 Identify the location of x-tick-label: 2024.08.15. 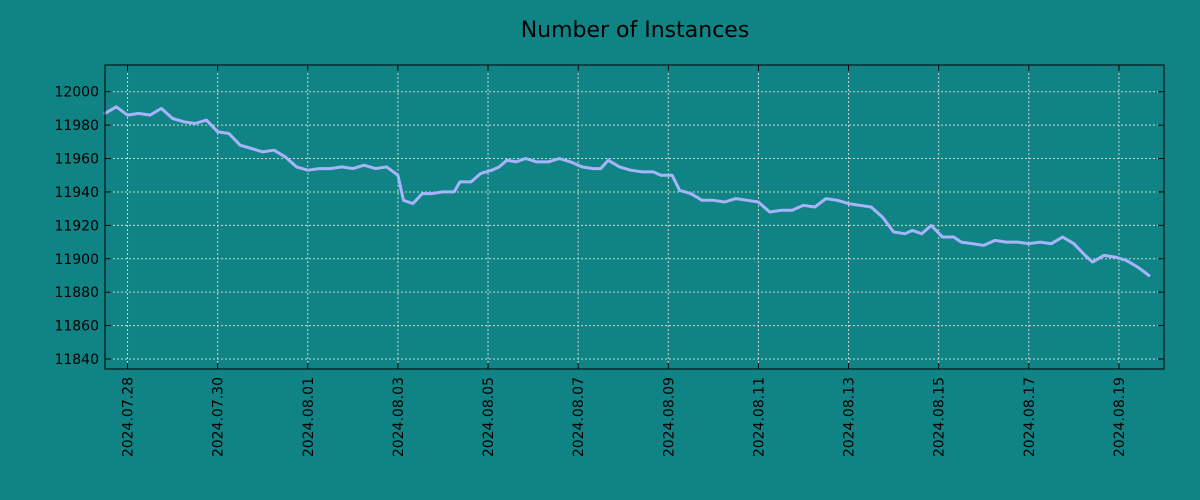
(940, 417).